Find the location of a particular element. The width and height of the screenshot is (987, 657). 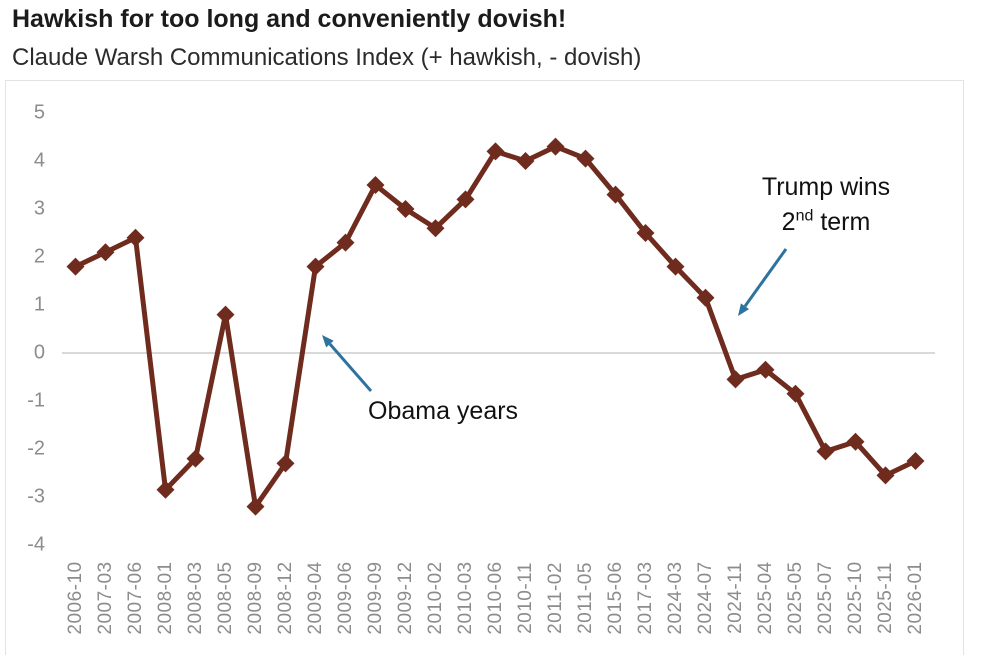

x-axis-tick-label: 2009-09 is located at coordinates (375, 598).